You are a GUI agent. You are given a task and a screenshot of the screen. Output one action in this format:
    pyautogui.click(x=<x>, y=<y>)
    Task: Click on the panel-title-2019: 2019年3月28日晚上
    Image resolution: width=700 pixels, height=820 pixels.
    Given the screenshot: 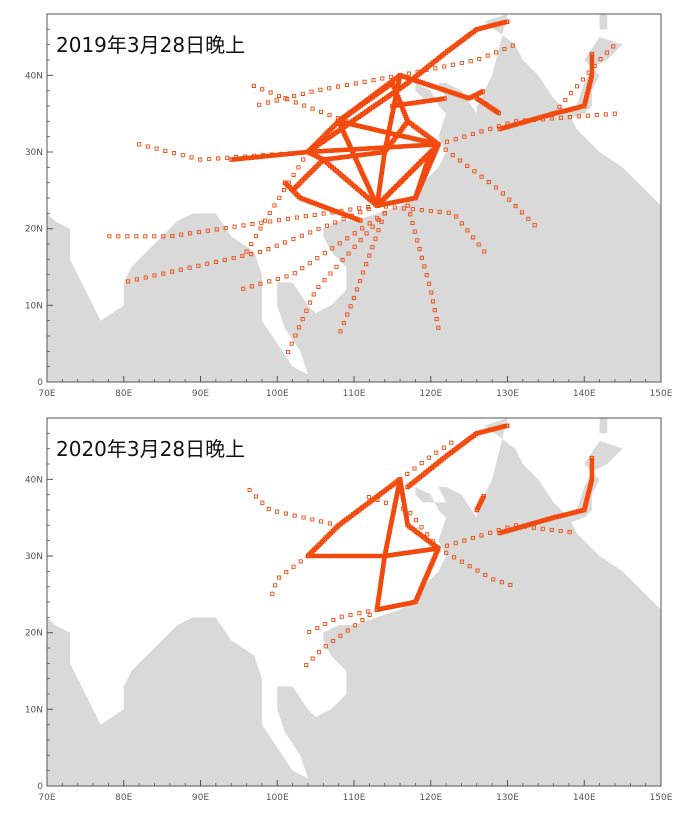 What is the action you would take?
    pyautogui.click(x=150, y=45)
    